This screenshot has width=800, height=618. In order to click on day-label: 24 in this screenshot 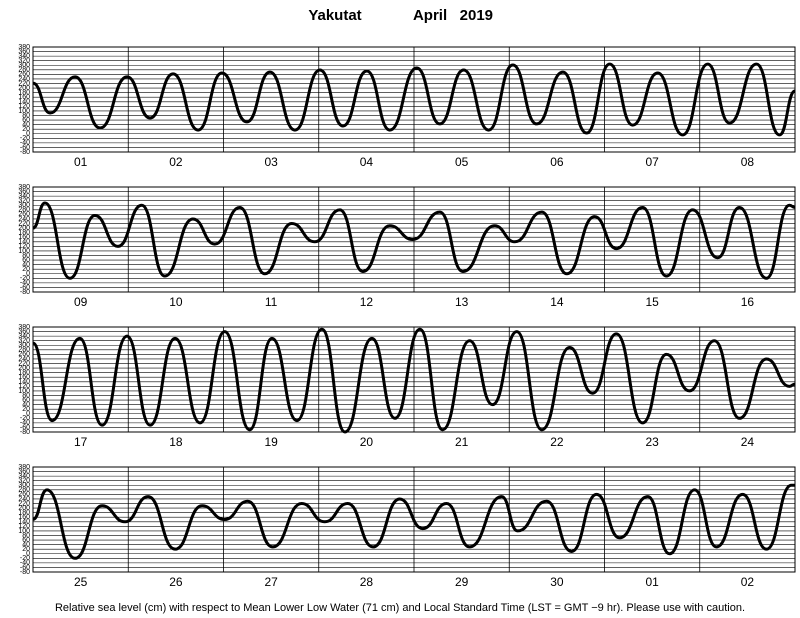, I will do `click(748, 442)`.